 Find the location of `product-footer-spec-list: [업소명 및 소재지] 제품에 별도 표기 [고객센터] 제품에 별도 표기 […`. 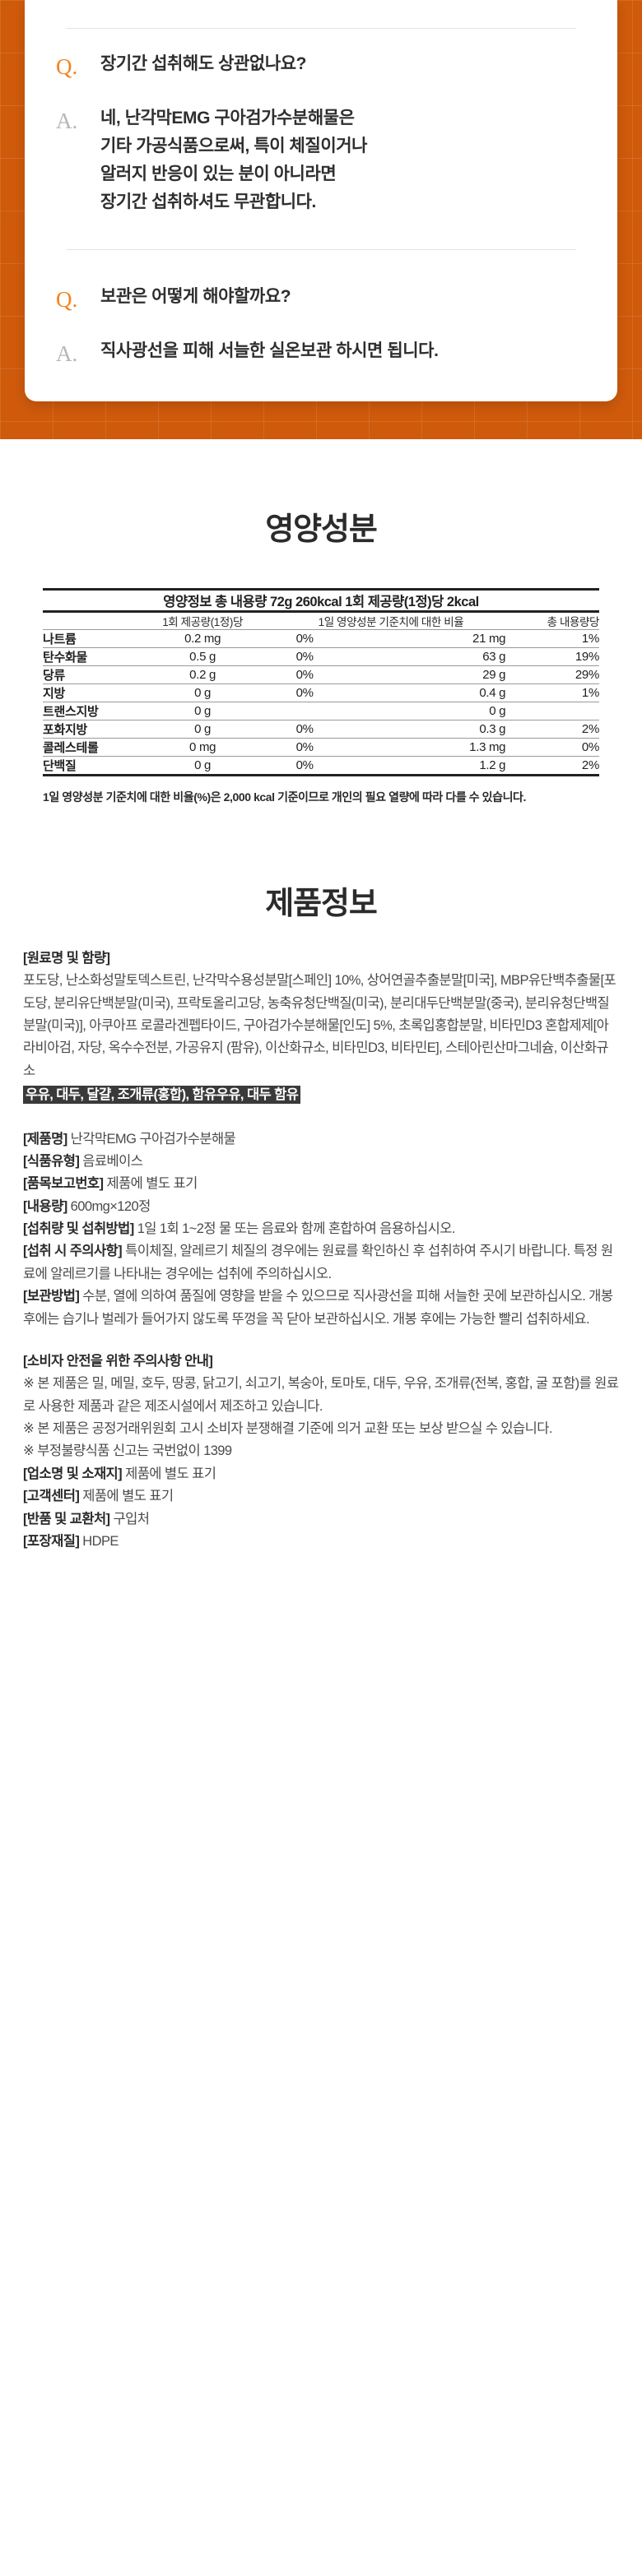

product-footer-spec-list: [업소명 및 소재지] 제품에 별도 표기 [고객센터] 제품에 별도 표기 [… is located at coordinates (321, 1509).